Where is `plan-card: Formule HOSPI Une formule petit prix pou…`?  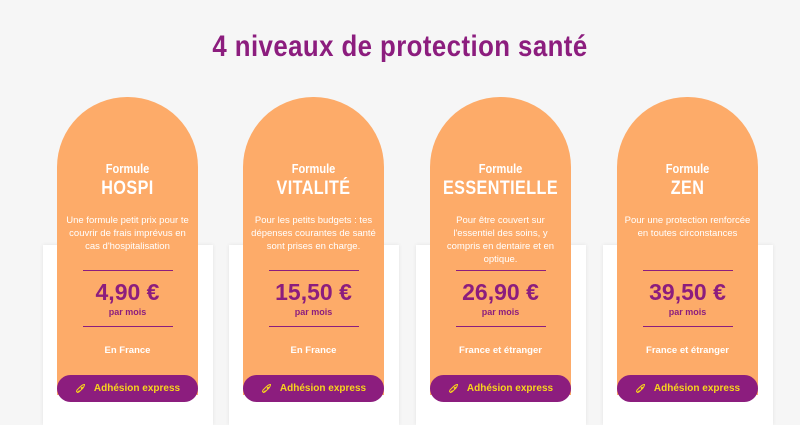
plan-card: Formule HOSPI Une formule petit prix pou… is located at coordinates (127, 246).